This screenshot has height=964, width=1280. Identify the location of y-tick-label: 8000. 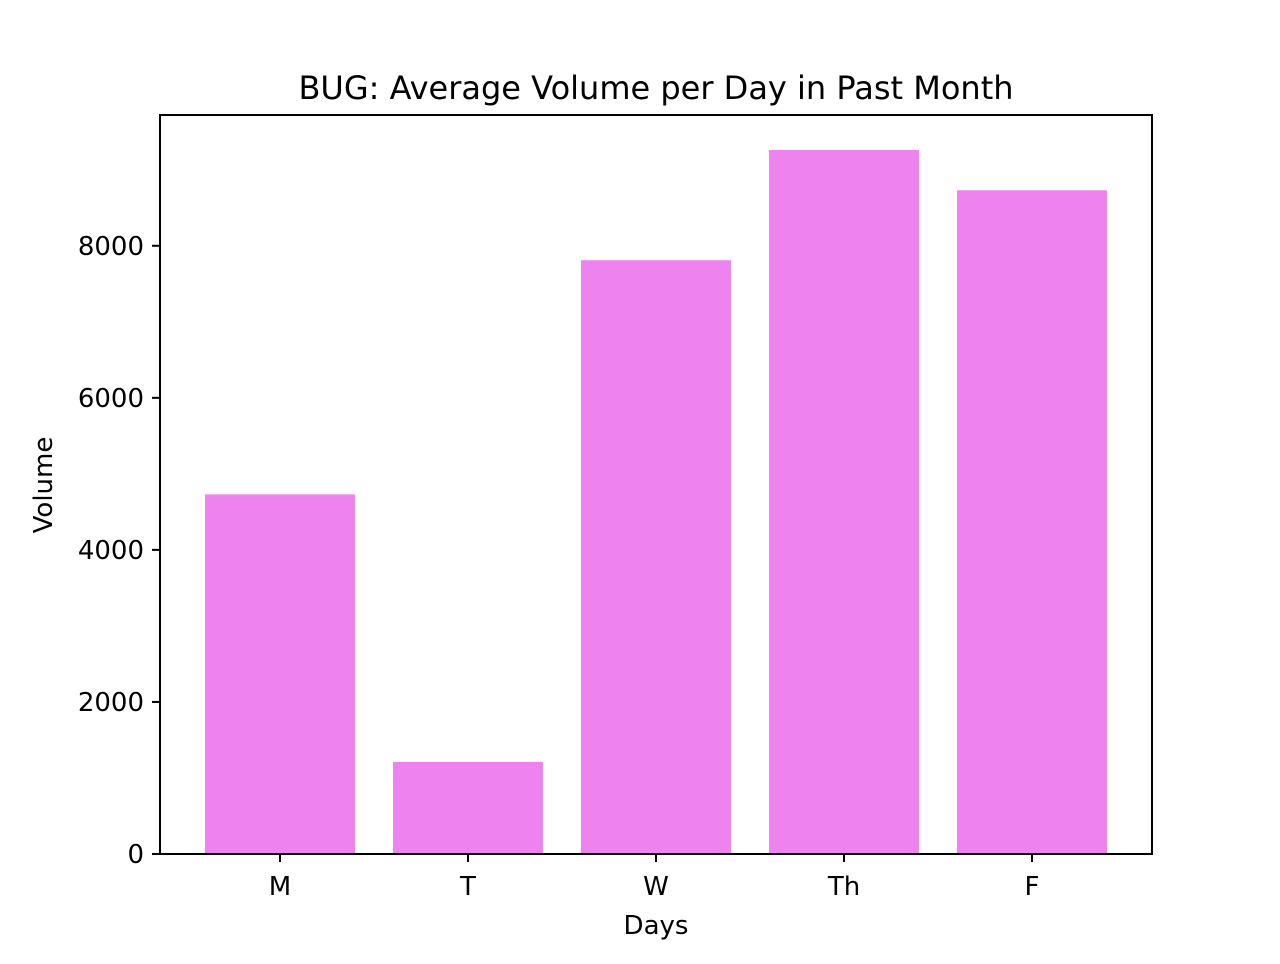
(111, 247).